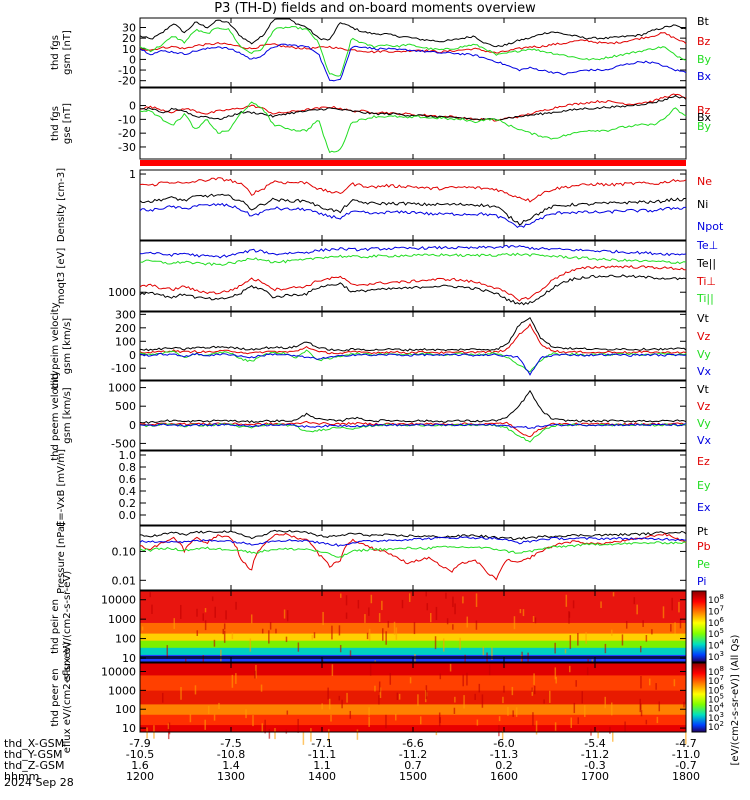  Describe the element at coordinates (504, 765) in the screenshot. I see `x-tick-label: 0.2` at that location.